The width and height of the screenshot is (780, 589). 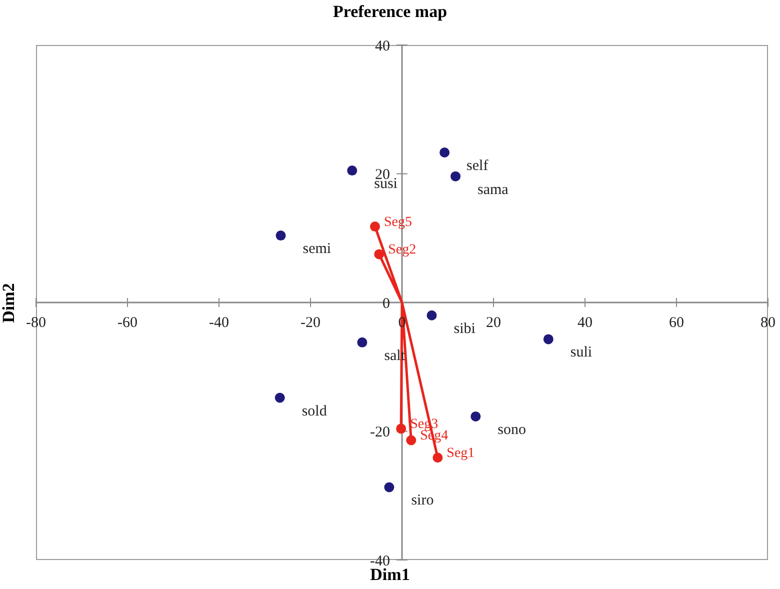 What do you see at coordinates (36, 323) in the screenshot?
I see `x-tick-label: -80` at bounding box center [36, 323].